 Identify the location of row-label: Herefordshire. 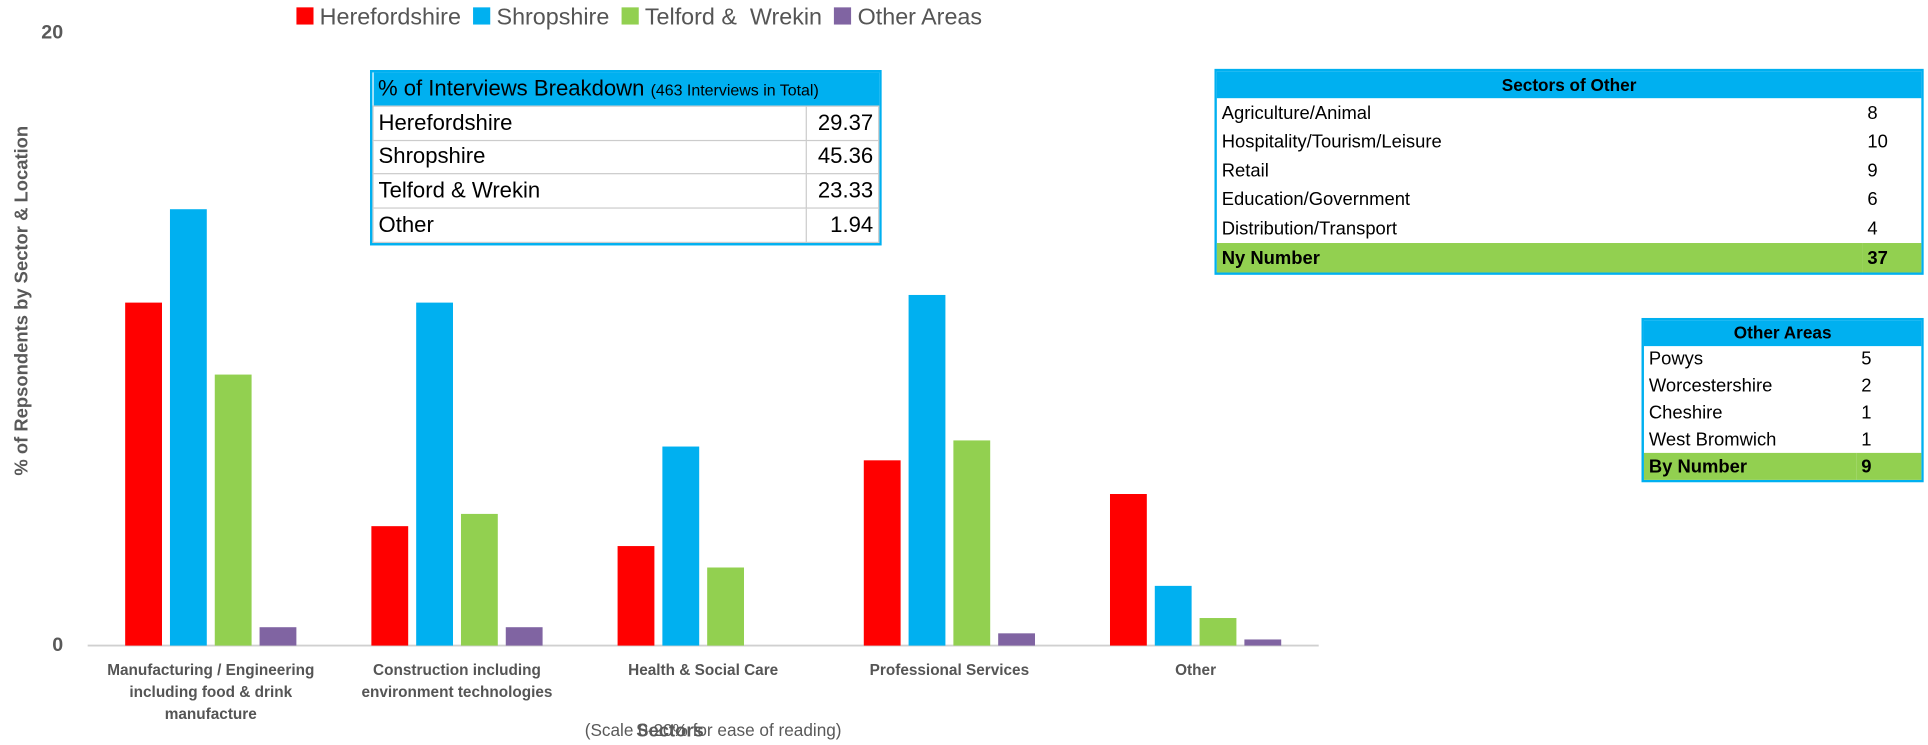
(589, 123).